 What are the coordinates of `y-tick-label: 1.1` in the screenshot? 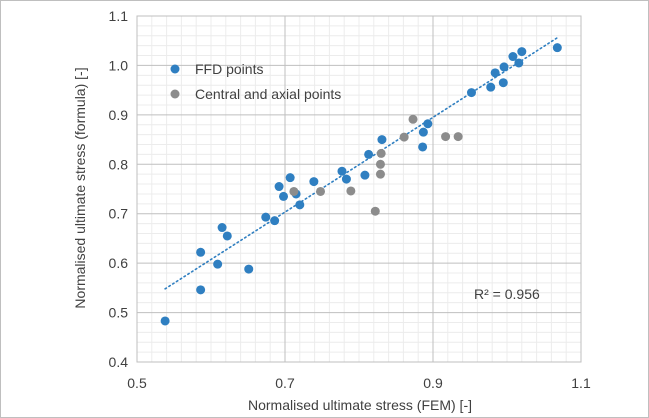 It's located at (119, 16).